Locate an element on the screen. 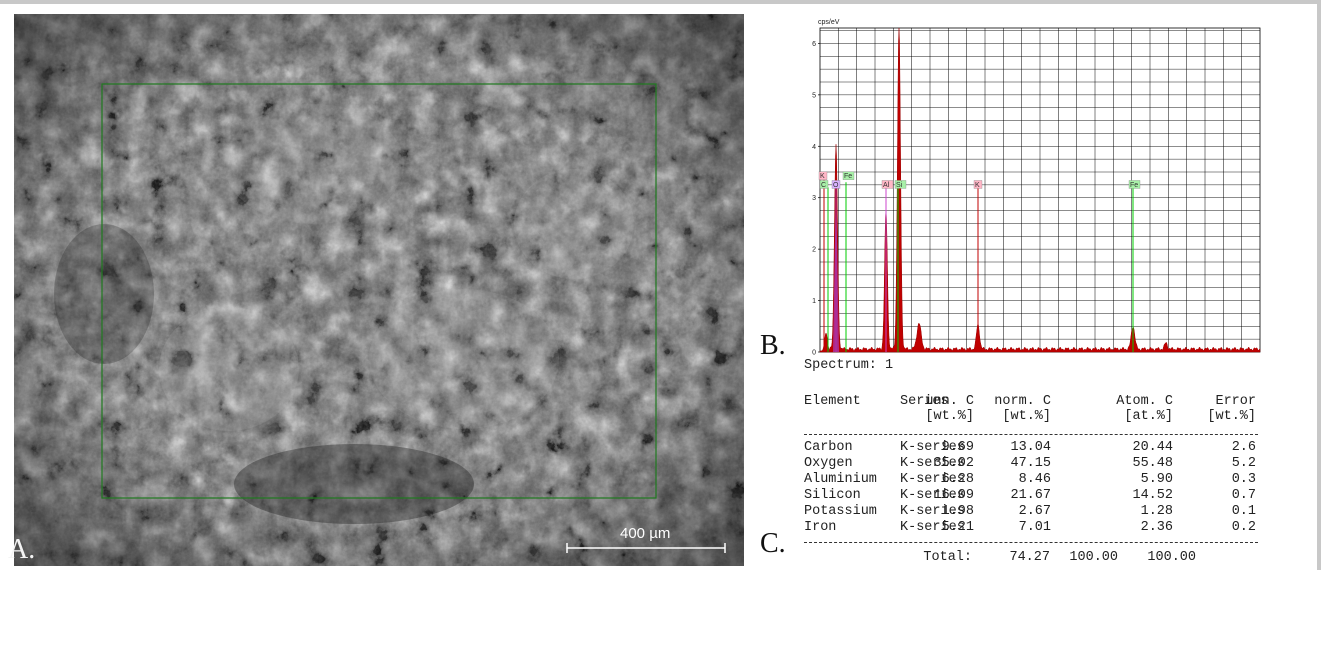 The width and height of the screenshot is (1321, 655). cell-norm: 21.67 is located at coordinates (1030, 495).